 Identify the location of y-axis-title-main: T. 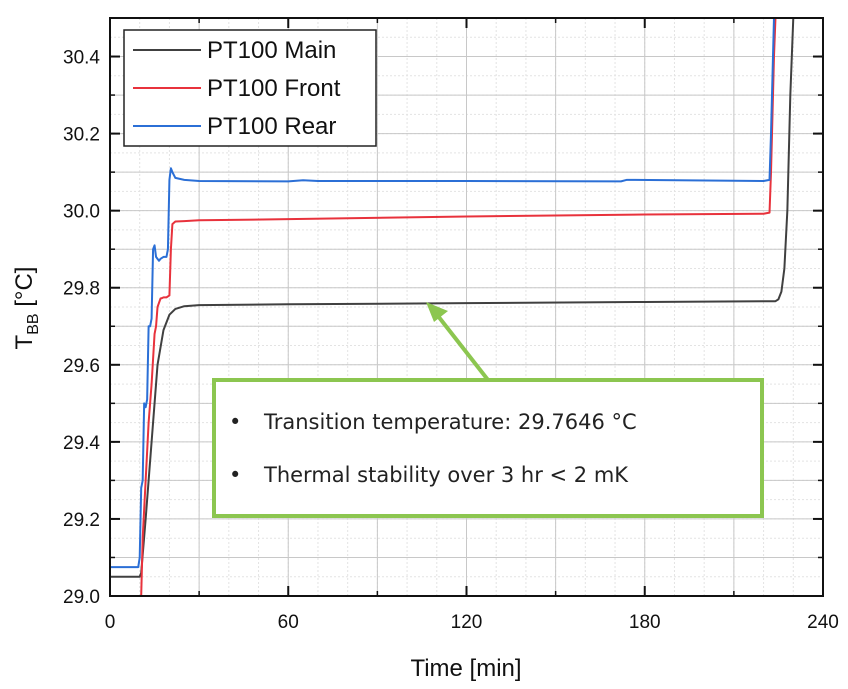
(24, 341).